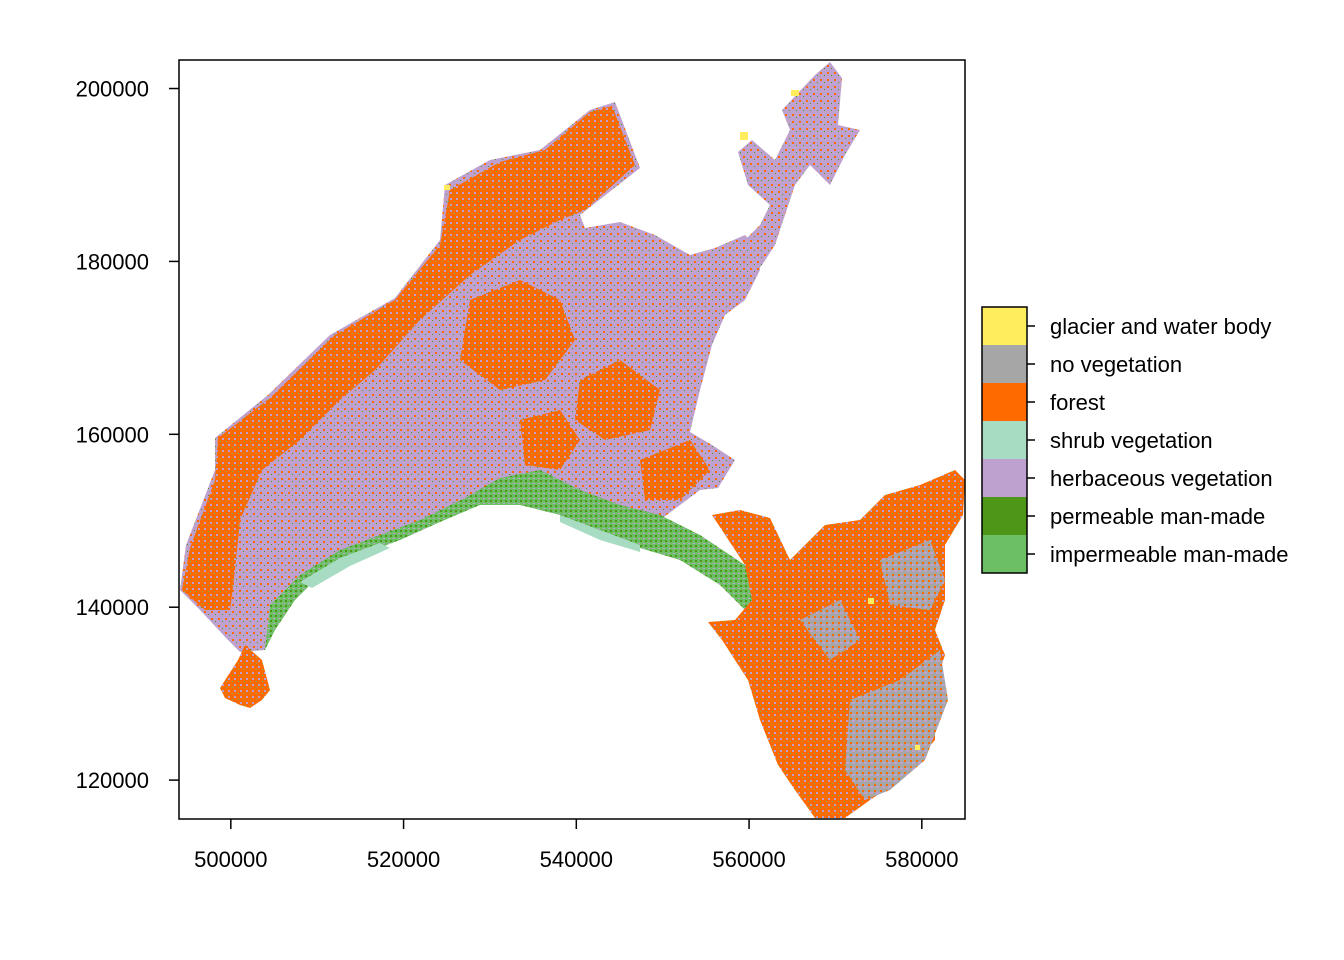 This screenshot has width=1344, height=960. What do you see at coordinates (1077, 402) in the screenshot?
I see `legend-label: forest` at bounding box center [1077, 402].